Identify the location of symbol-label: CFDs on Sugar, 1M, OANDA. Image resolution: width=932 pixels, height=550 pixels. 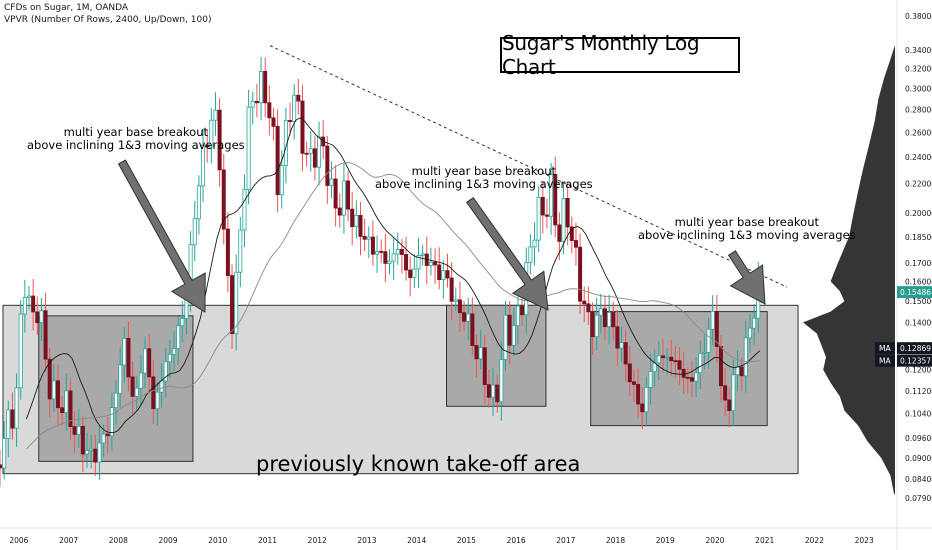
(66, 8).